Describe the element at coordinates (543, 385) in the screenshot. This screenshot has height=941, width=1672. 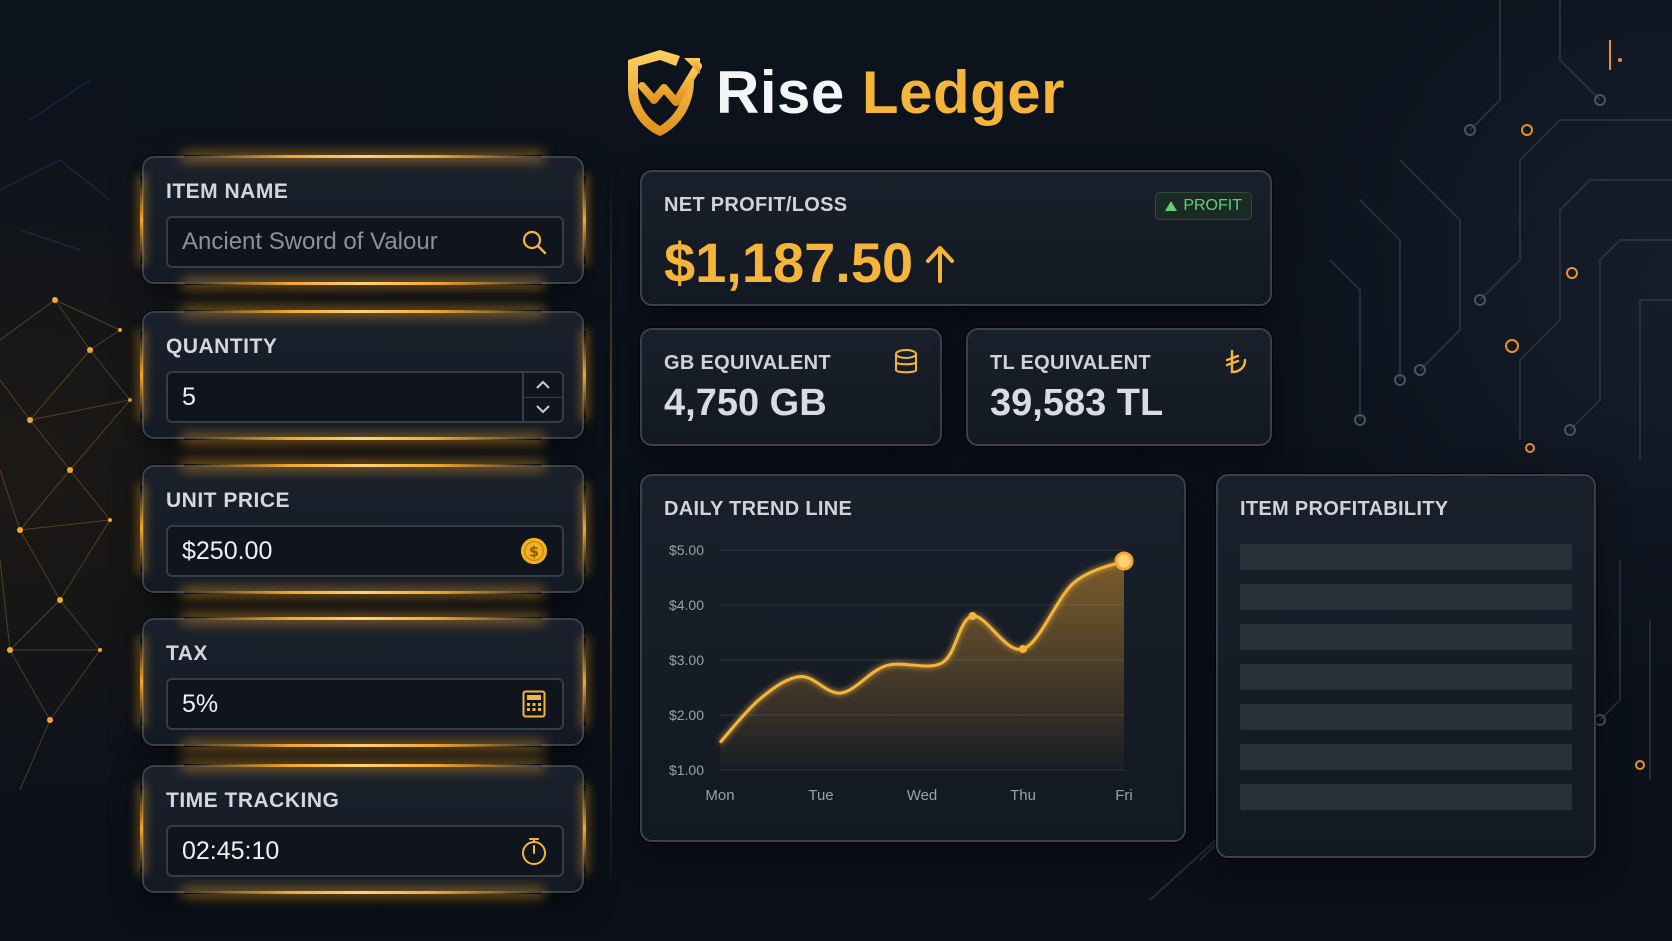
I see `chevron-up-icon` at that location.